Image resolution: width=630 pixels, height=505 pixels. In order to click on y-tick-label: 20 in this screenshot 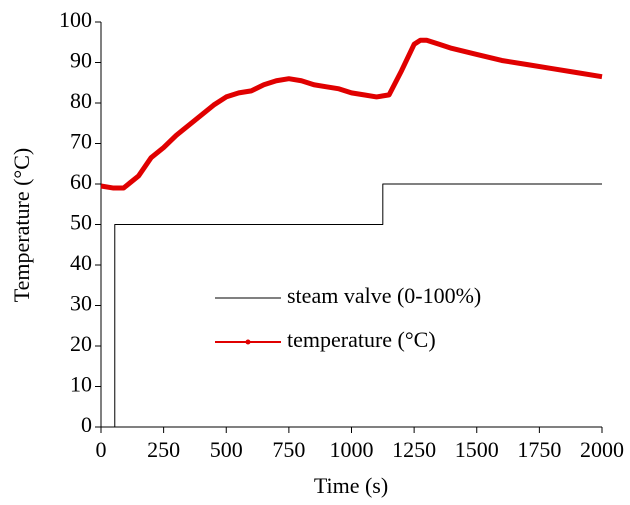, I will do `click(81, 343)`.